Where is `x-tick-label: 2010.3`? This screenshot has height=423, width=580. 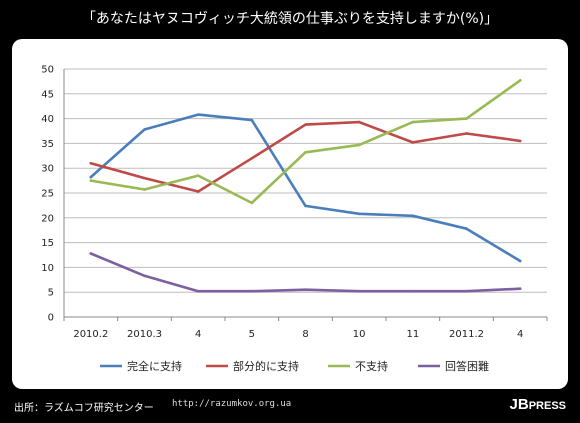
x-tick-label: 2010.3 is located at coordinates (144, 334).